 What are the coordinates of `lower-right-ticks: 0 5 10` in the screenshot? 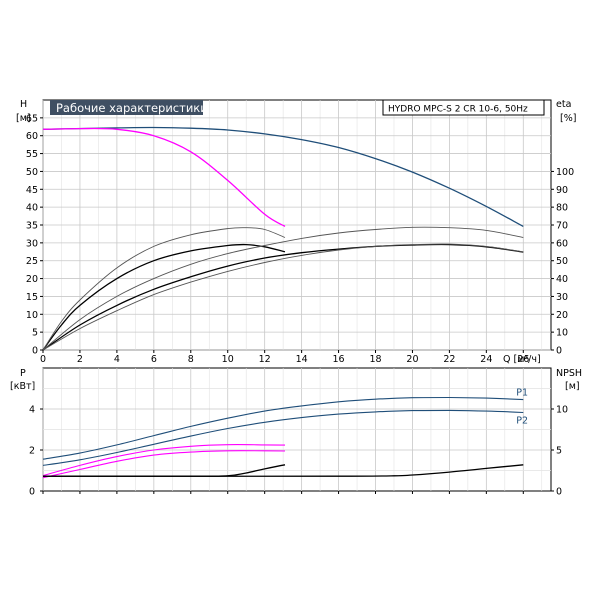 It's located at (305, 451).